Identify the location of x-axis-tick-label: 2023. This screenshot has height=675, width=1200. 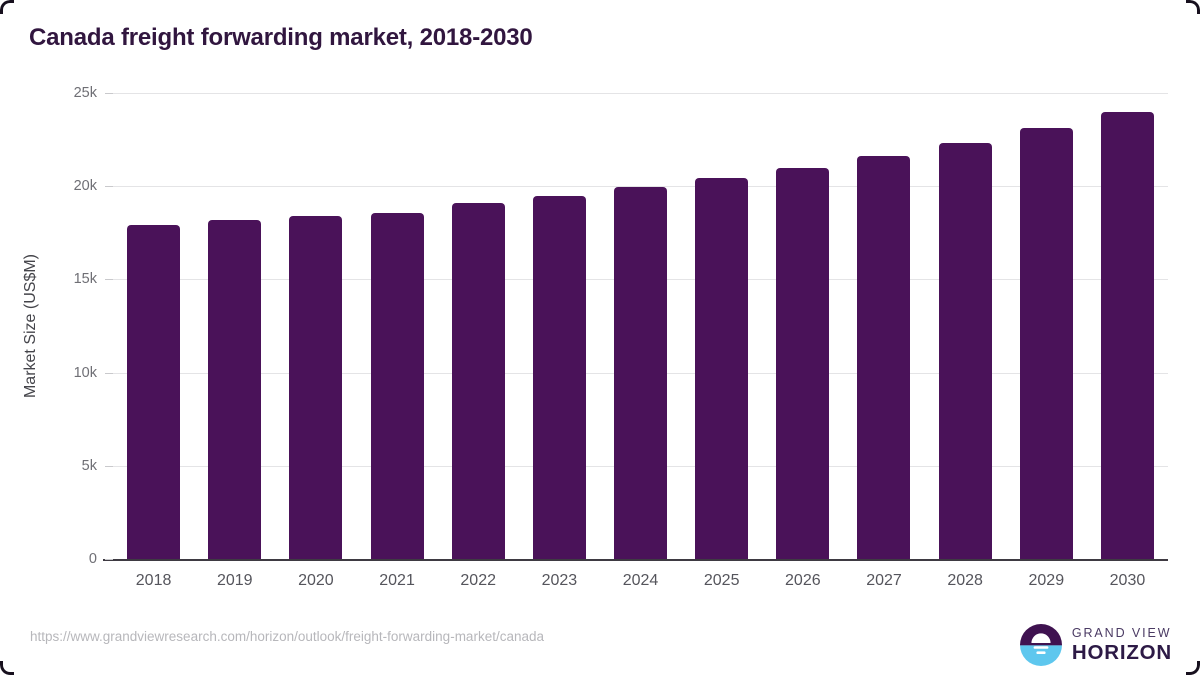
(559, 580).